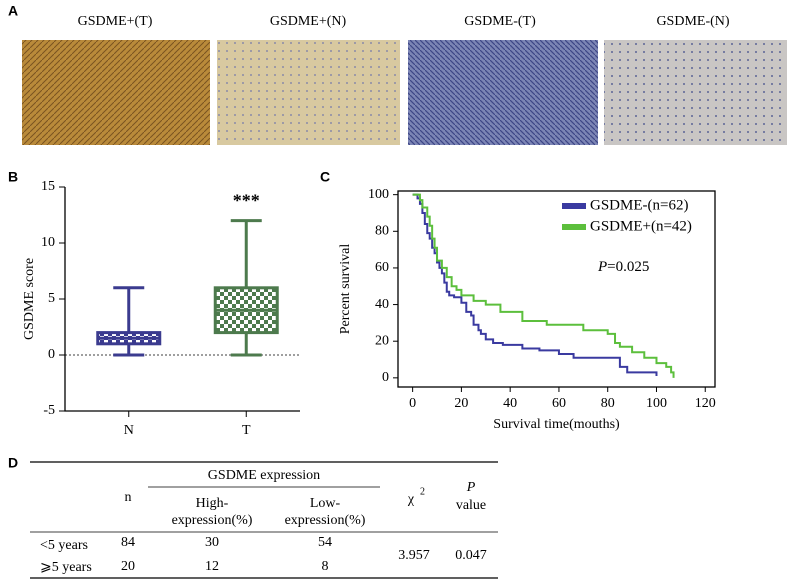  Describe the element at coordinates (656, 403) in the screenshot. I see `x-tick-label: 100` at that location.